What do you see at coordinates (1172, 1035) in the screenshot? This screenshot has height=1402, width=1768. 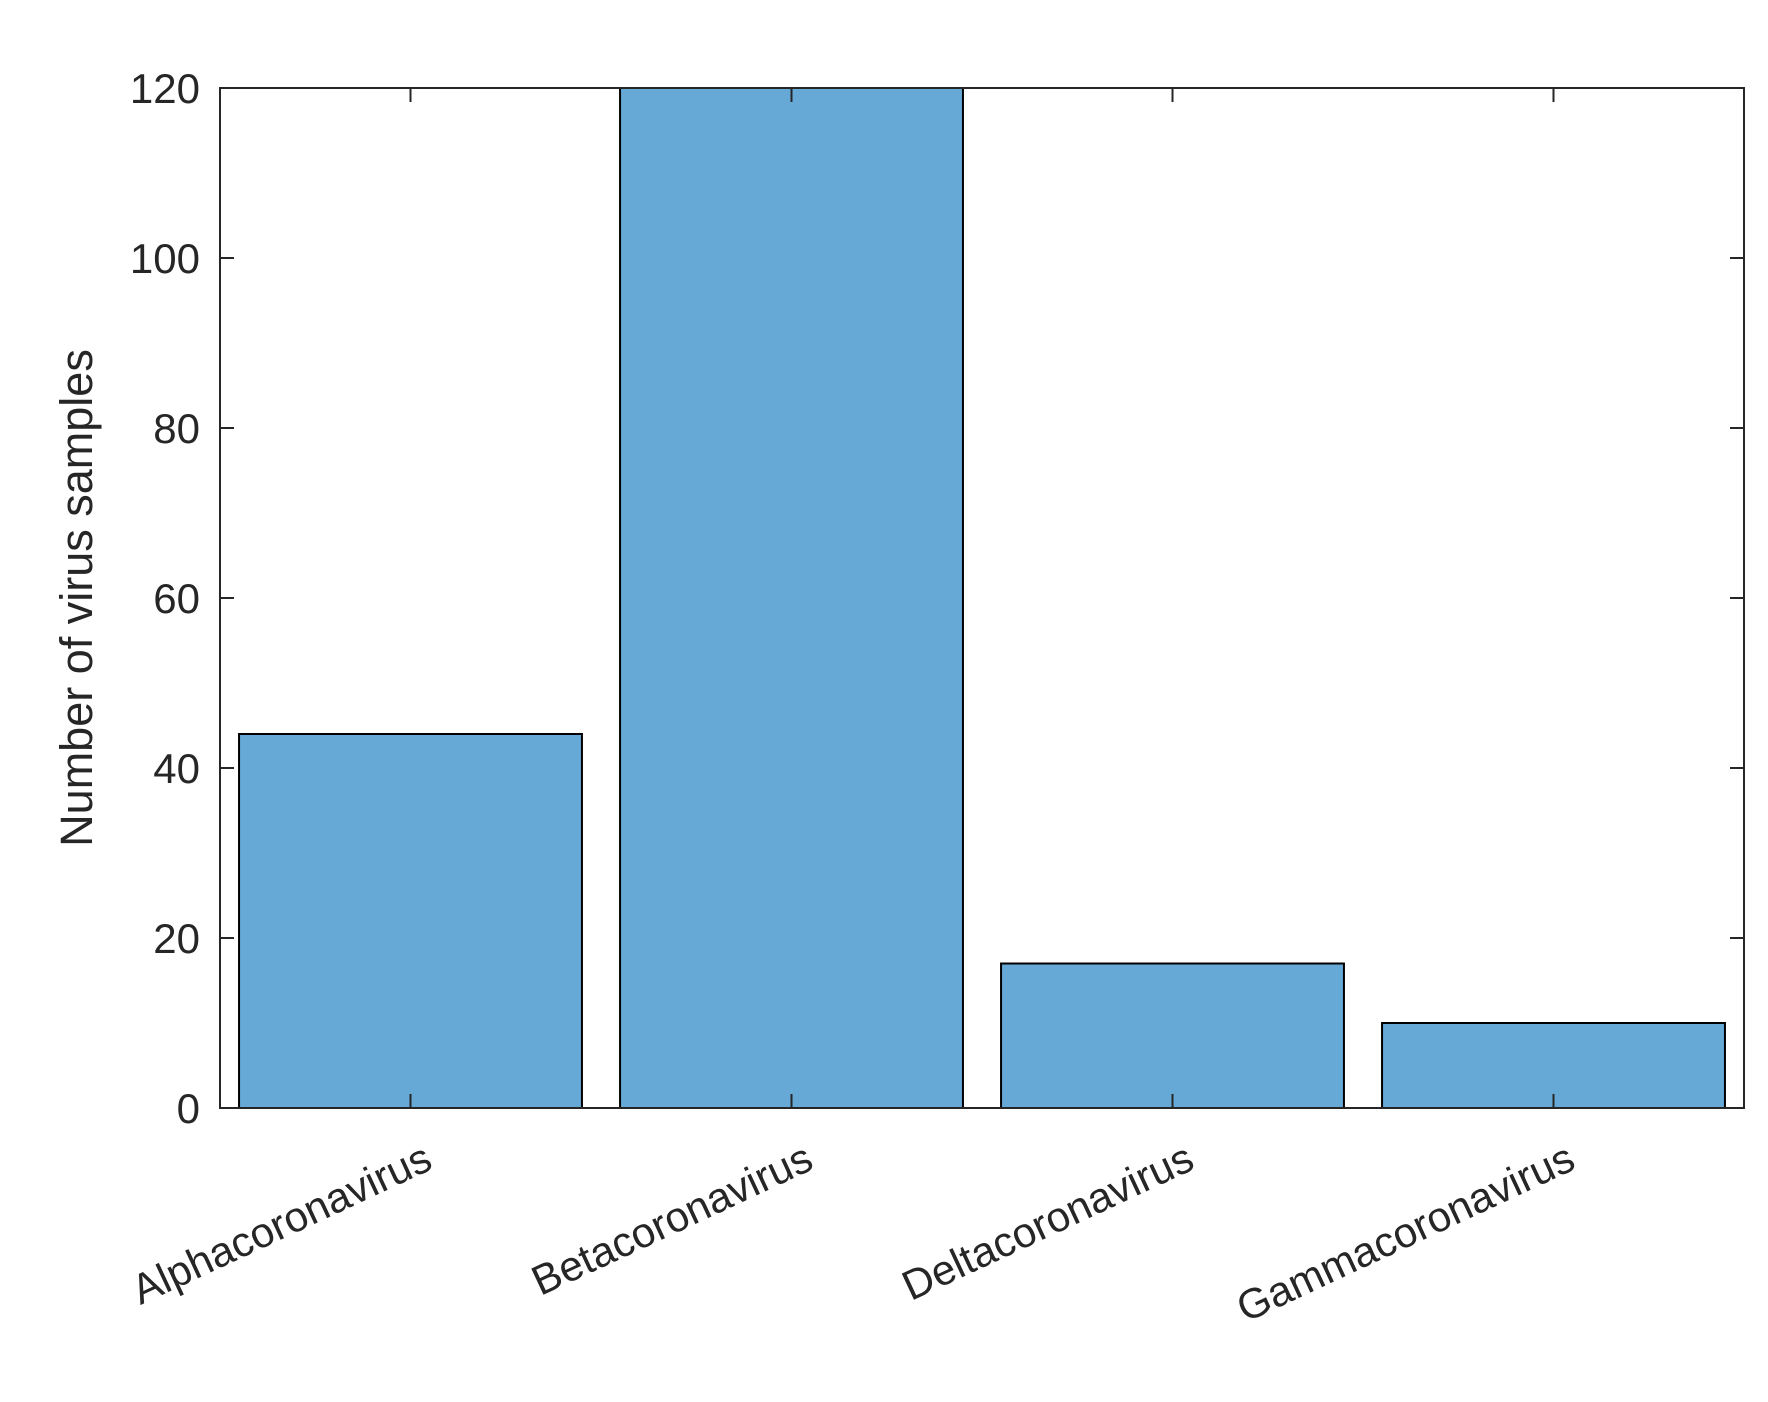 I see `bar-deltacoronavirus` at bounding box center [1172, 1035].